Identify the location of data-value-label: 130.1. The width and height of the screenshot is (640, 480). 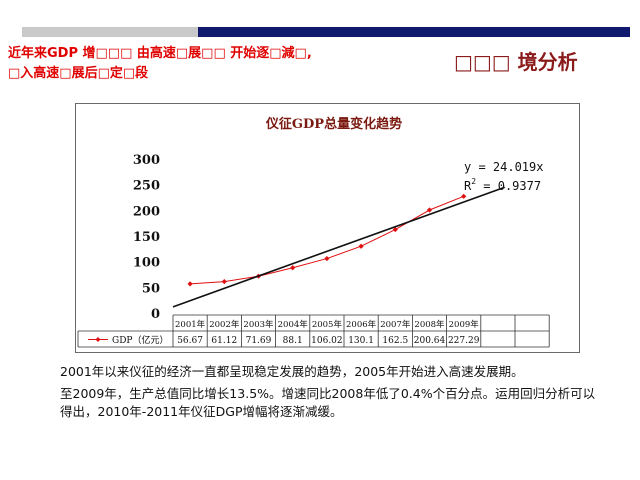
(361, 341).